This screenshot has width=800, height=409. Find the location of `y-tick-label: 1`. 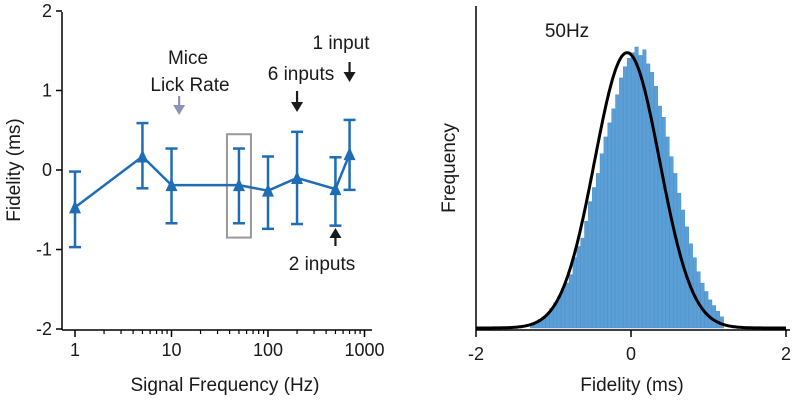

y-tick-label: 1 is located at coordinates (47, 91).